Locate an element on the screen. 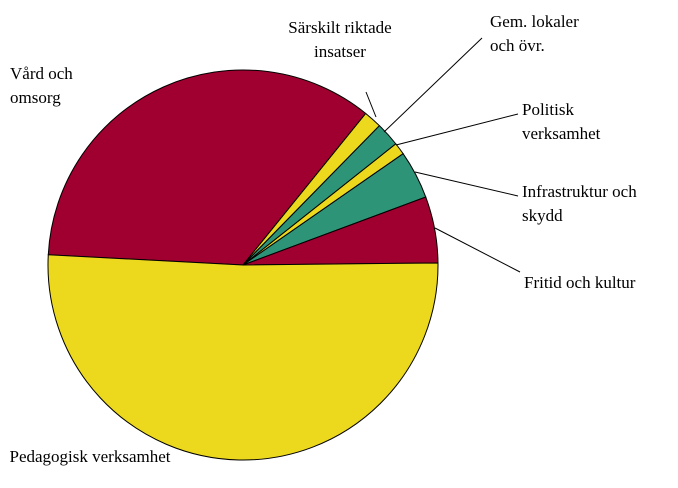 This screenshot has height=488, width=678. slice-label: Gem. lokaler och övr. is located at coordinates (534, 33).